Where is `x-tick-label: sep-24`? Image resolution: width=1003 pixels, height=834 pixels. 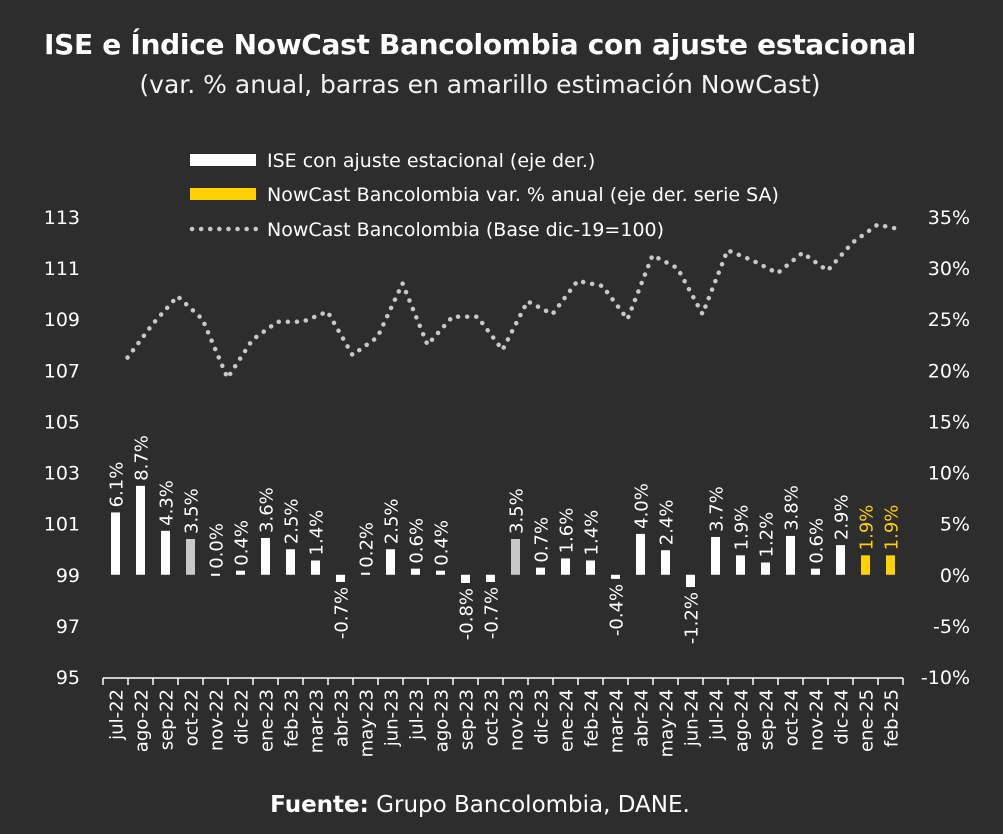
x-tick-label: sep-24 is located at coordinates (767, 719).